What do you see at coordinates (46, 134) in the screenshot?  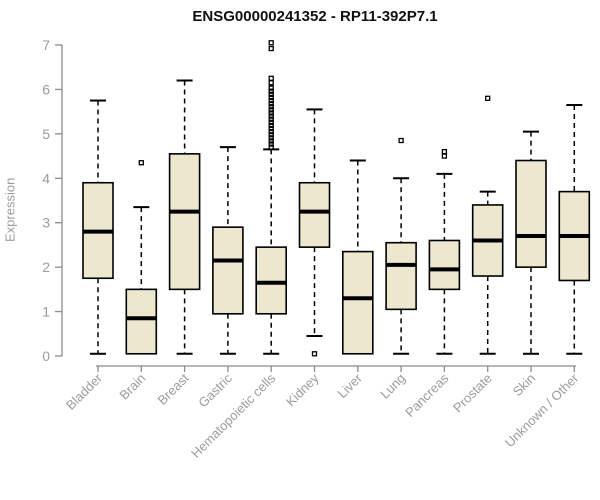 I see `y-tick-label: 5` at bounding box center [46, 134].